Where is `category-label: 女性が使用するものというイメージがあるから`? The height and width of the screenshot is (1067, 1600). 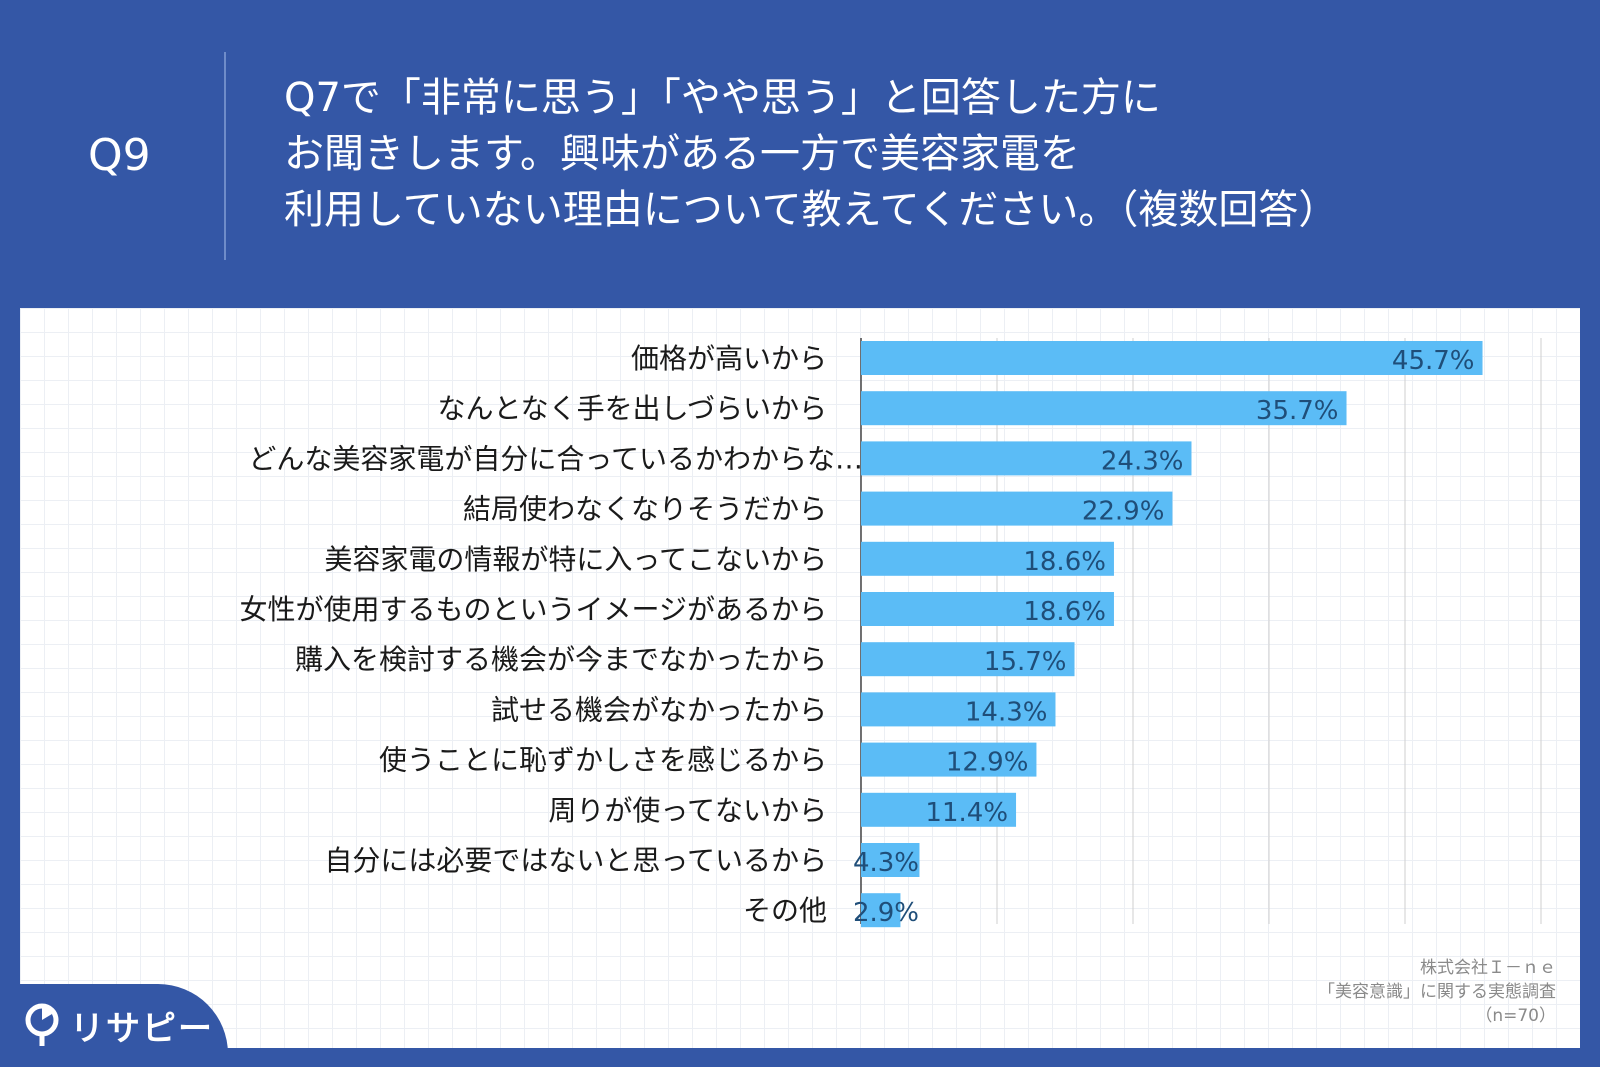
category-label: 女性が使用するものというイメージがあるから is located at coordinates (533, 609).